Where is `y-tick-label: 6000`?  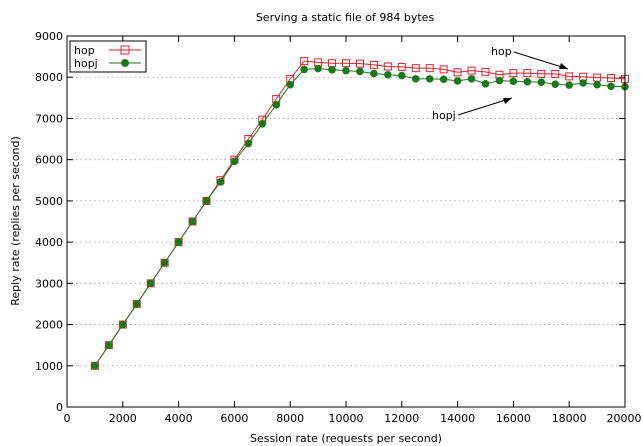 y-tick-label: 6000 is located at coordinates (49, 160).